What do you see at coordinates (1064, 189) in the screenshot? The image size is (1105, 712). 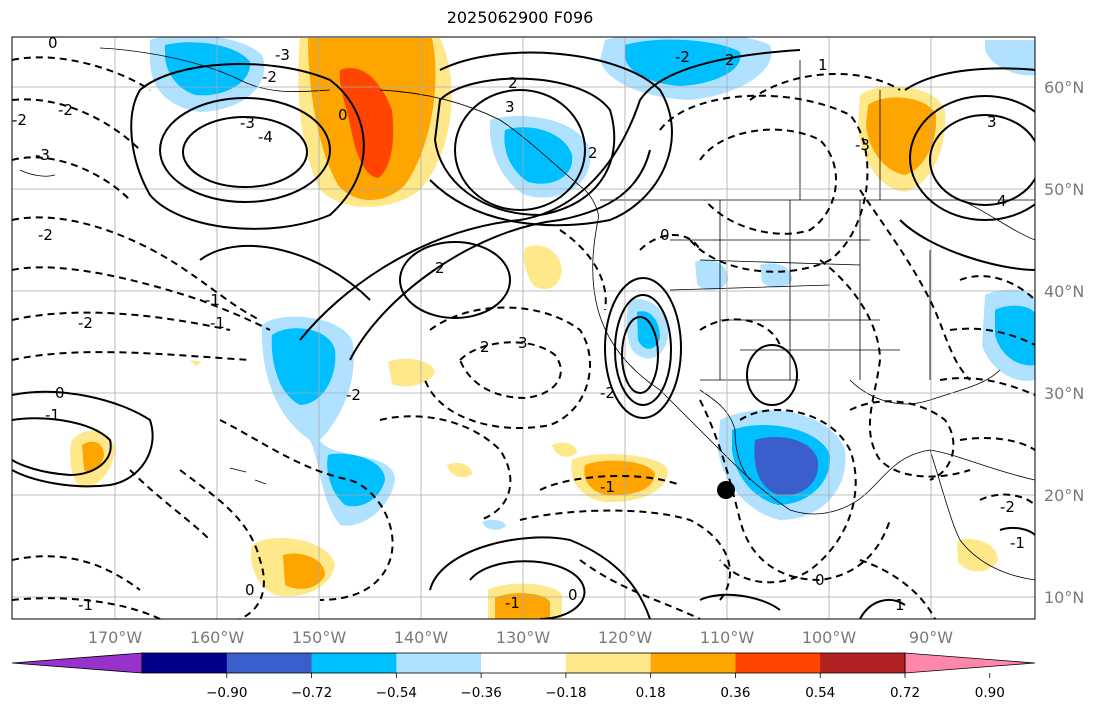 I see `lat-label: 50°N` at bounding box center [1064, 189].